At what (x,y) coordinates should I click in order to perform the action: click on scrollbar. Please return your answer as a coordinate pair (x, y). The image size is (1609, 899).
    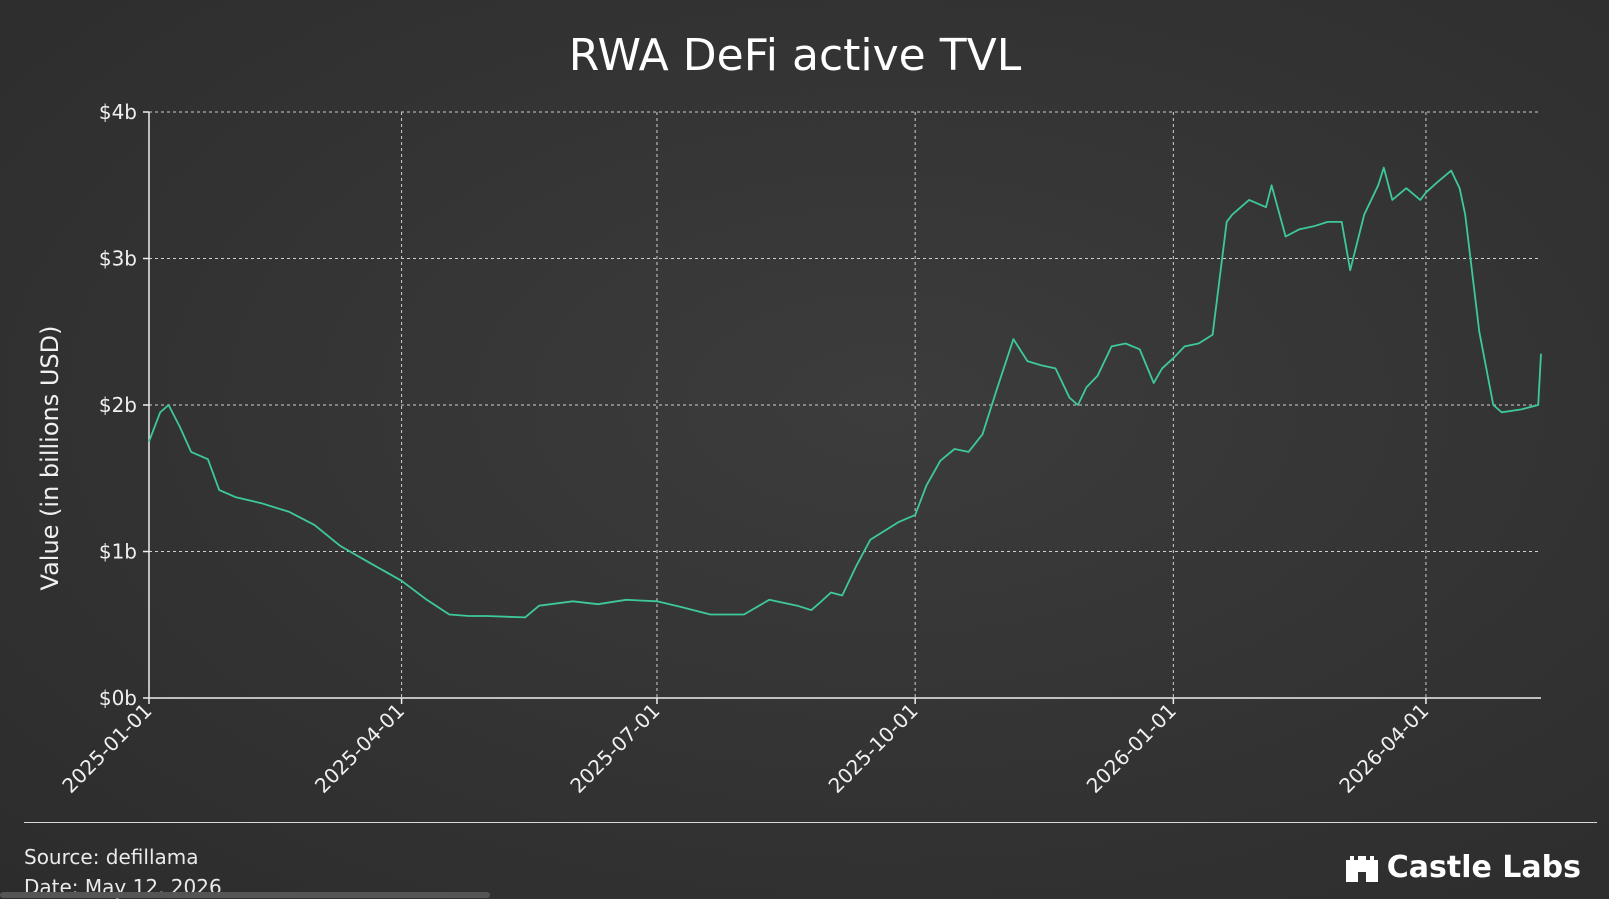
    Looking at the image, I should click on (245, 895).